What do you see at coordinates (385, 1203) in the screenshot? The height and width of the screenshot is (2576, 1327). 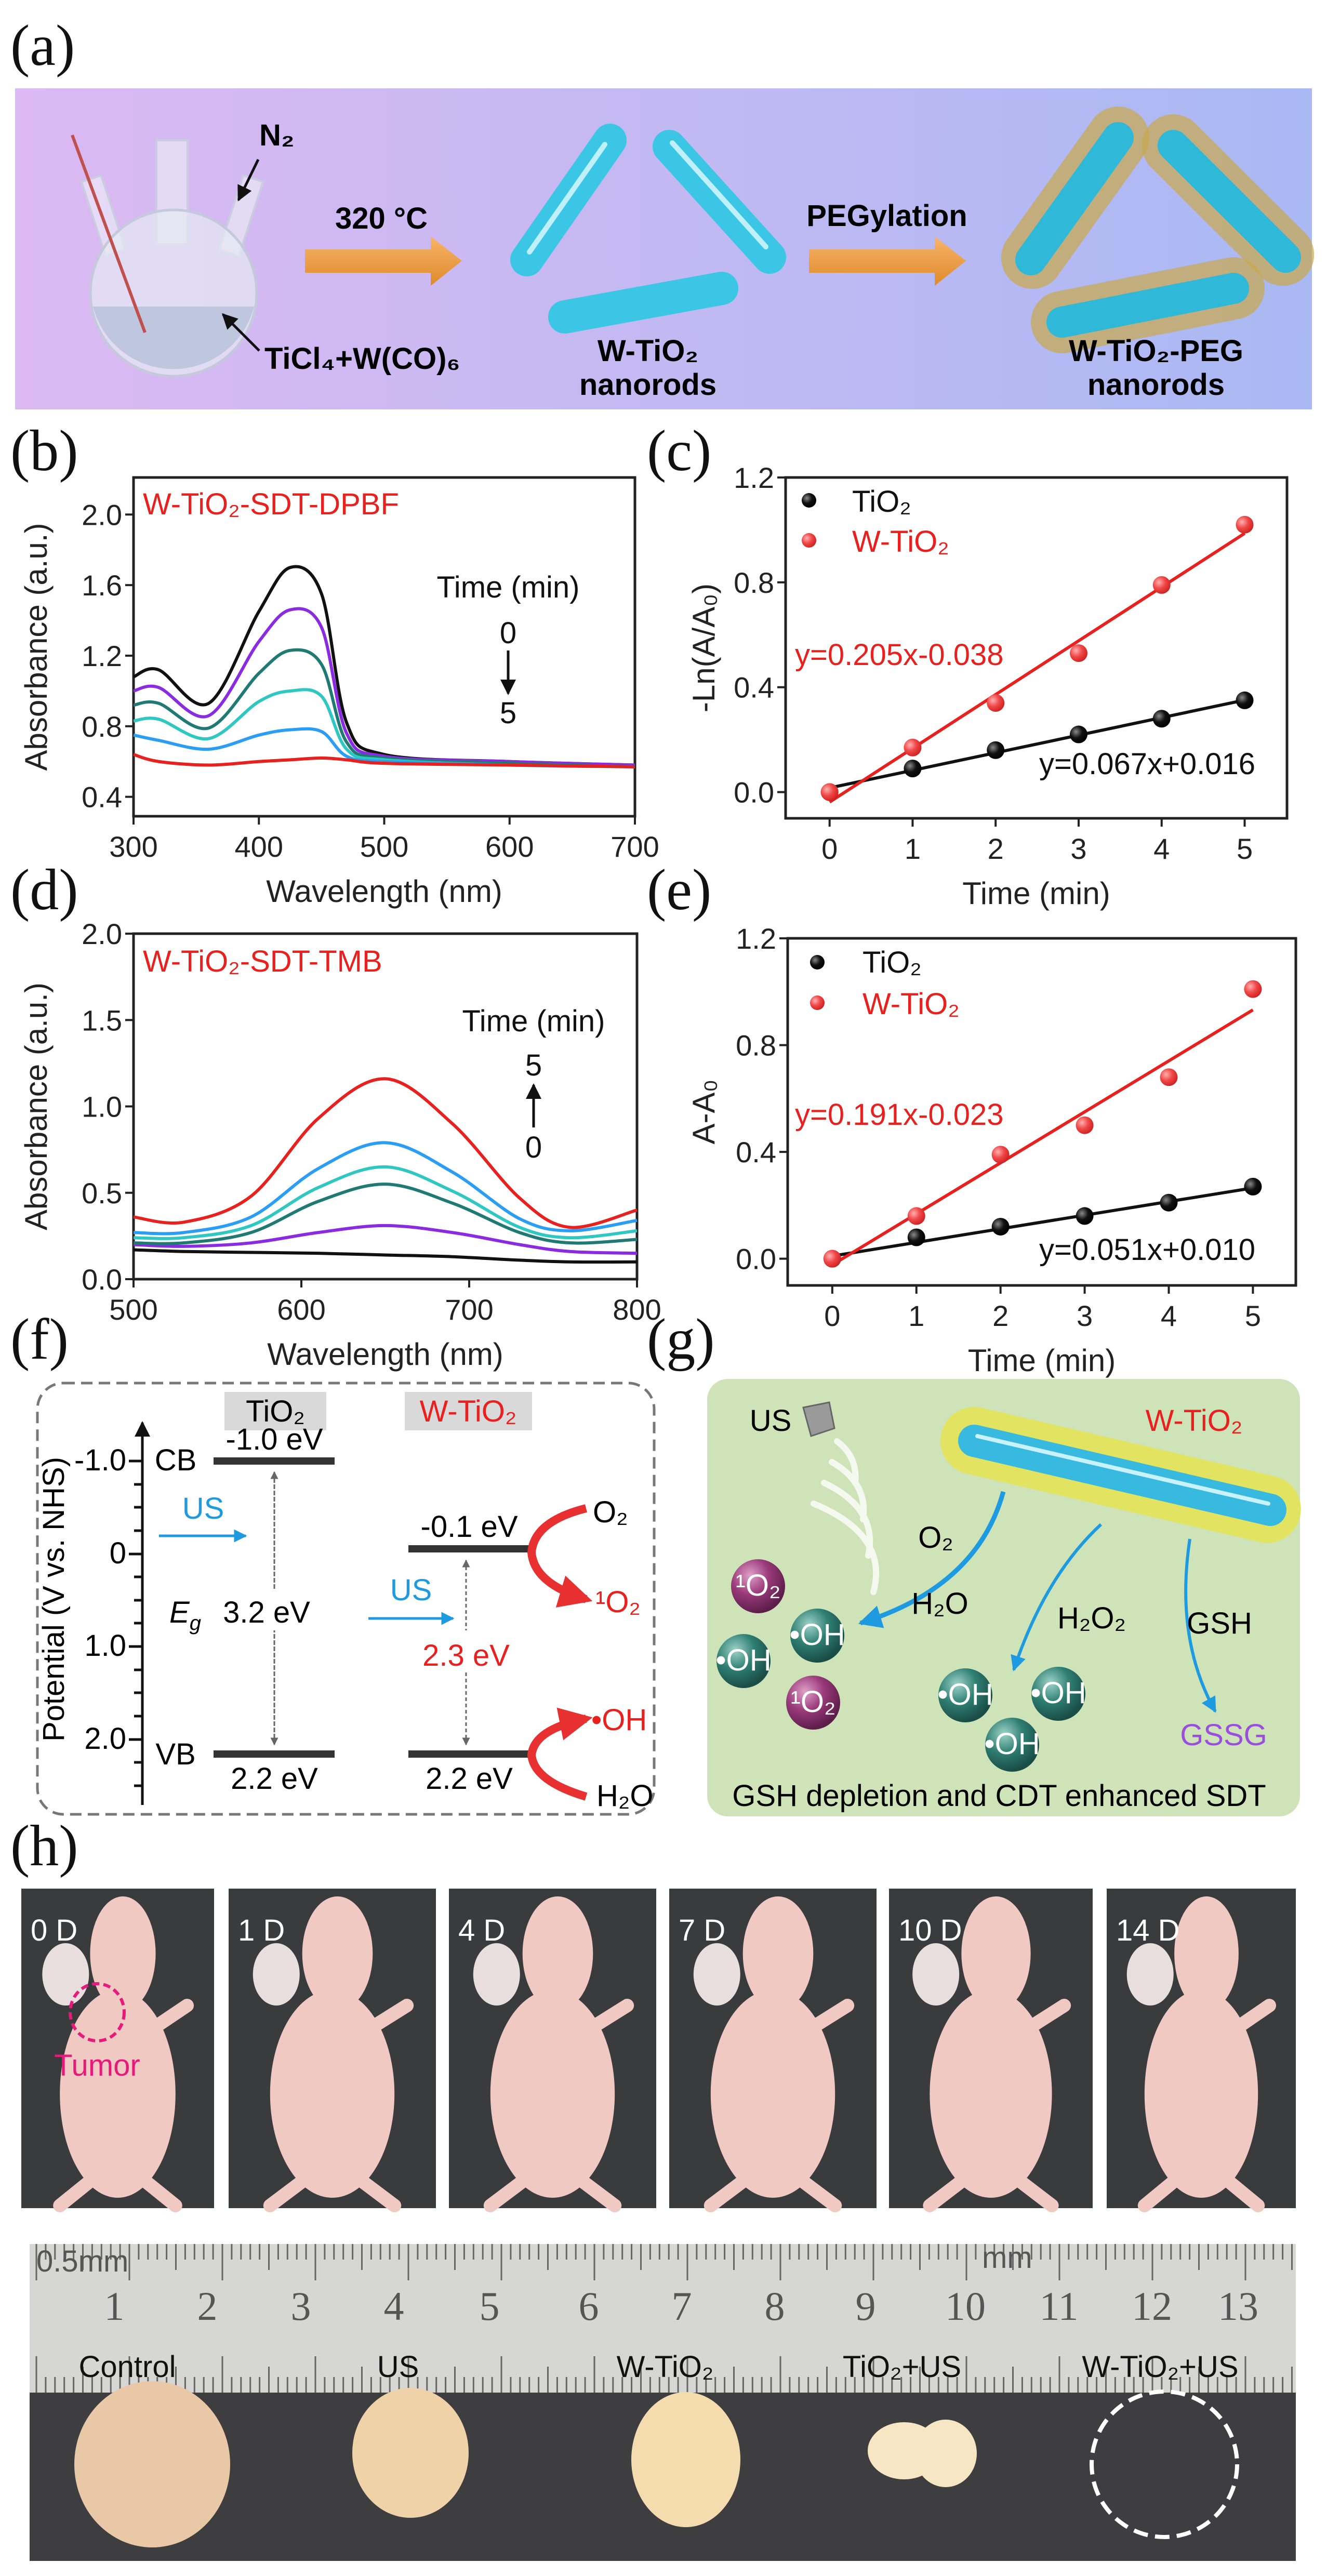 I see `series-line-t3` at bounding box center [385, 1203].